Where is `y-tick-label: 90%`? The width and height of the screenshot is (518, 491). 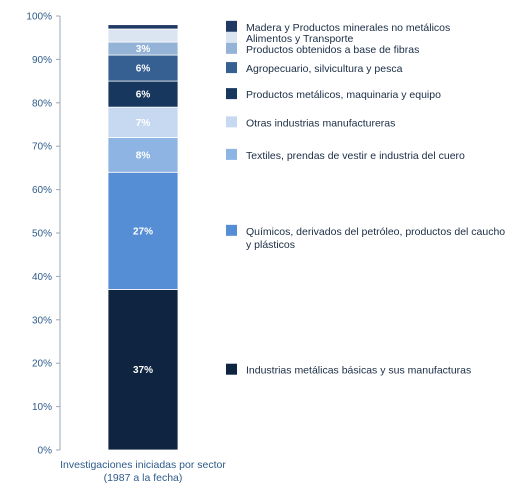 y-tick-label: 90% is located at coordinates (42, 60).